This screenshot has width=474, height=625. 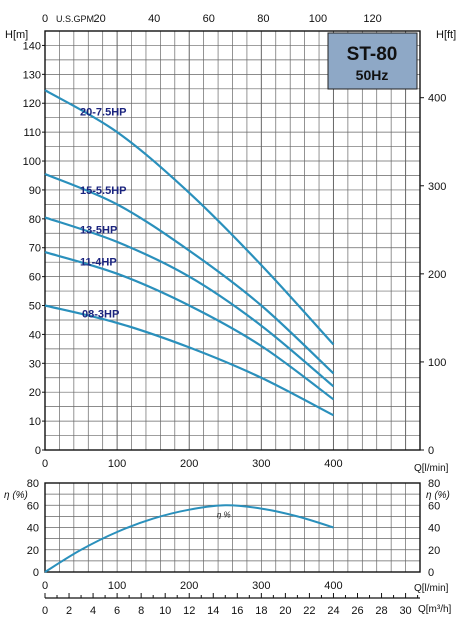 I want to click on efficiency-chart-frame, so click(x=232, y=527).